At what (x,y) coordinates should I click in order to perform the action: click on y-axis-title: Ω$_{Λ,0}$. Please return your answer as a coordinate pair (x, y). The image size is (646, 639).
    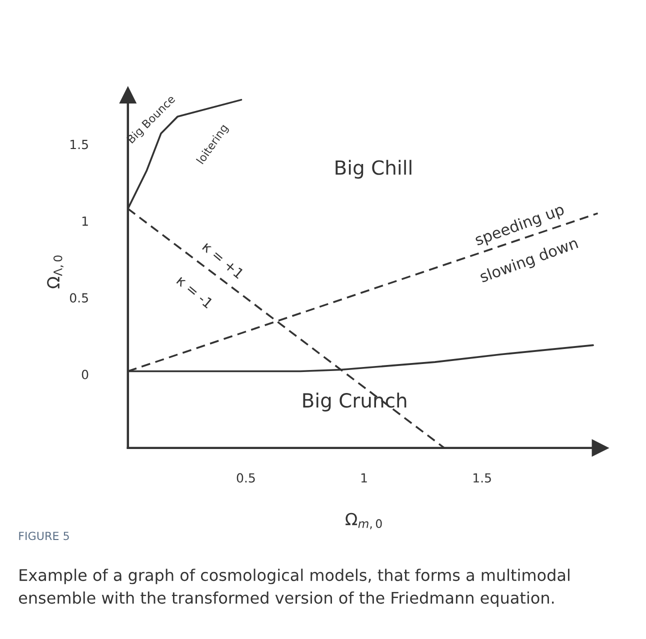
    Looking at the image, I should click on (55, 271).